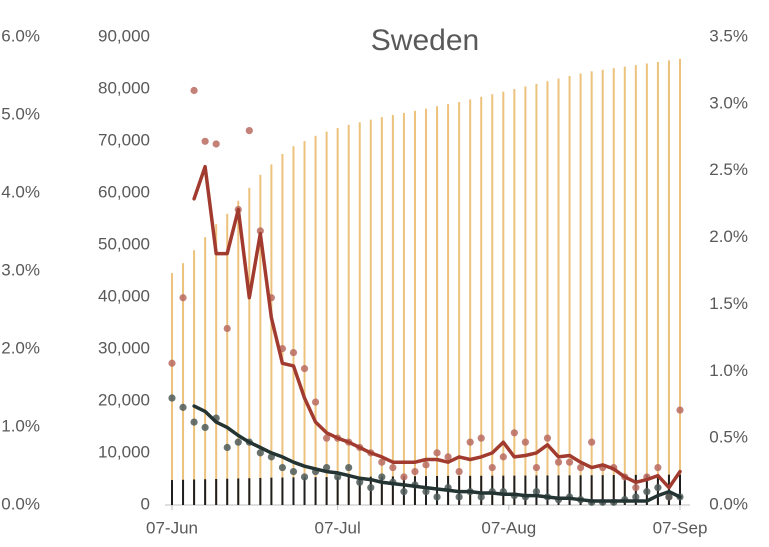 This screenshot has height=547, width=769. What do you see at coordinates (508, 527) in the screenshot?
I see `x-tick-label: 07-Aug` at bounding box center [508, 527].